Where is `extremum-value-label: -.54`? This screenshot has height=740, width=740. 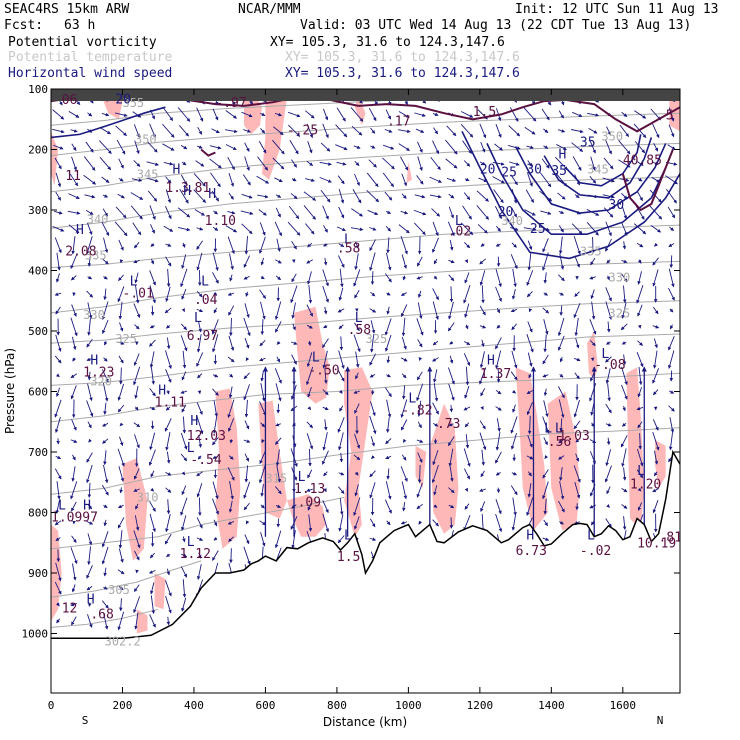
extremum-value-label: -.54 is located at coordinates (205, 460).